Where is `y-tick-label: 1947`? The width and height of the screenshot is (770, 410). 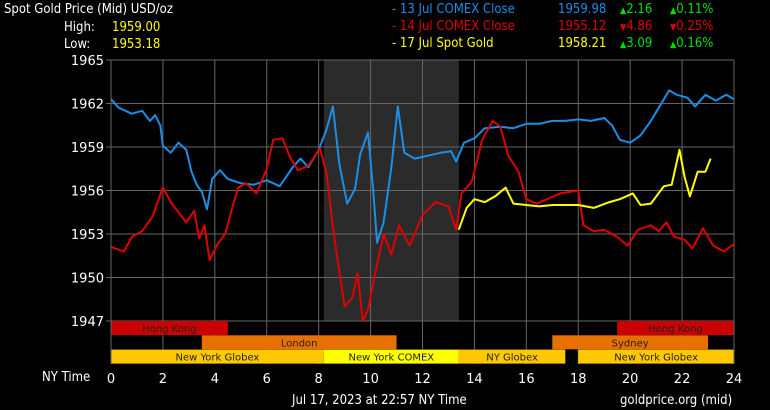 y-tick-label: 1947 is located at coordinates (87, 322).